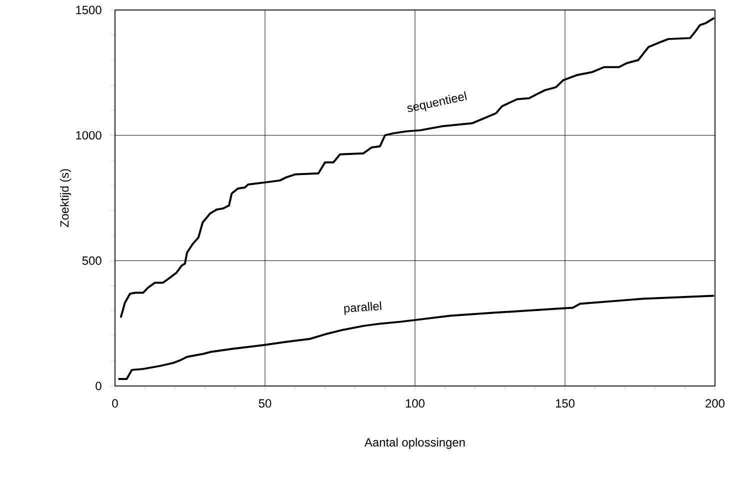 Image resolution: width=737 pixels, height=488 pixels. Describe the element at coordinates (715, 403) in the screenshot. I see `x-tick-label: 200` at that location.